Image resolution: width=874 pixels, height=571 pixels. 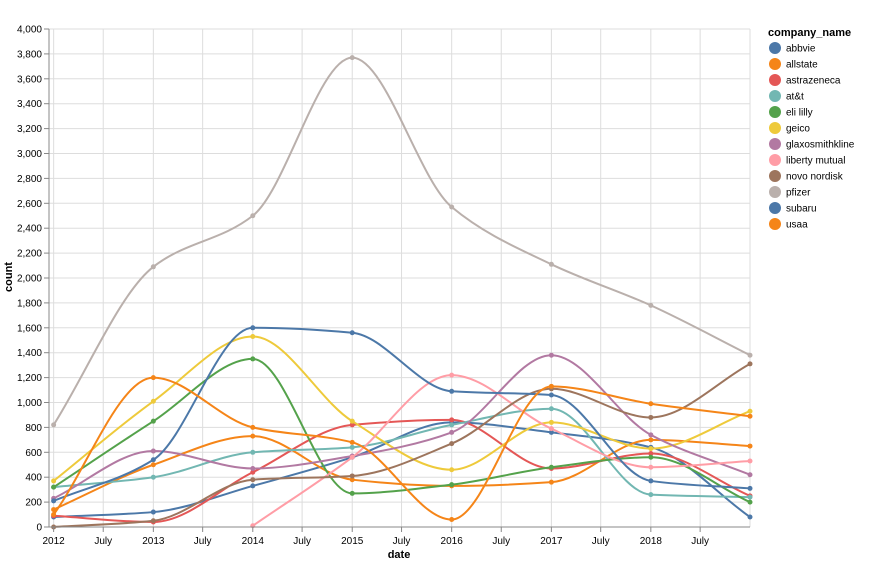 What do you see at coordinates (807, 160) in the screenshot?
I see `legend-item: liberty mutual` at bounding box center [807, 160].